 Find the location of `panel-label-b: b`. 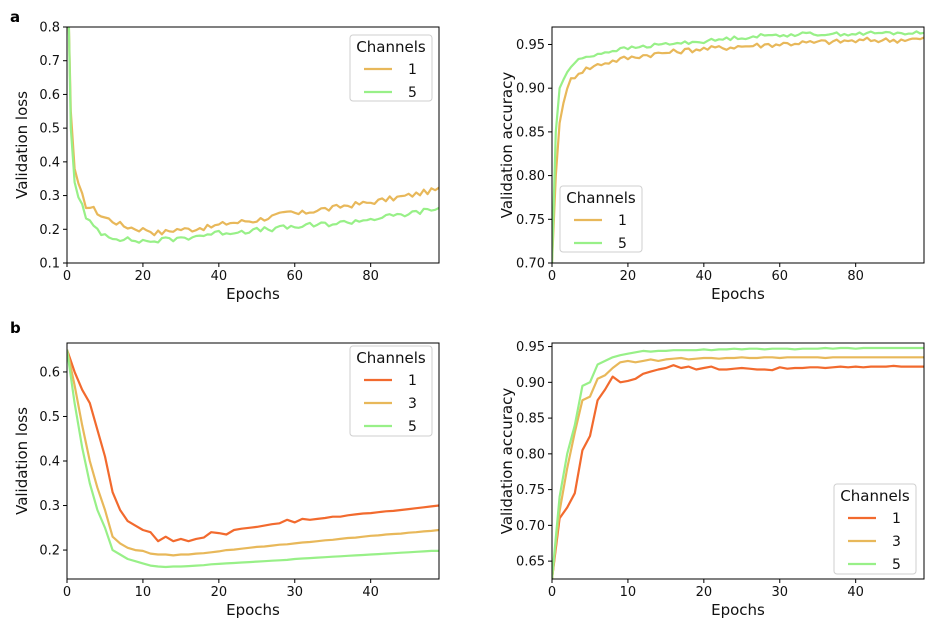

panel-label-b: b is located at coordinates (15, 328).